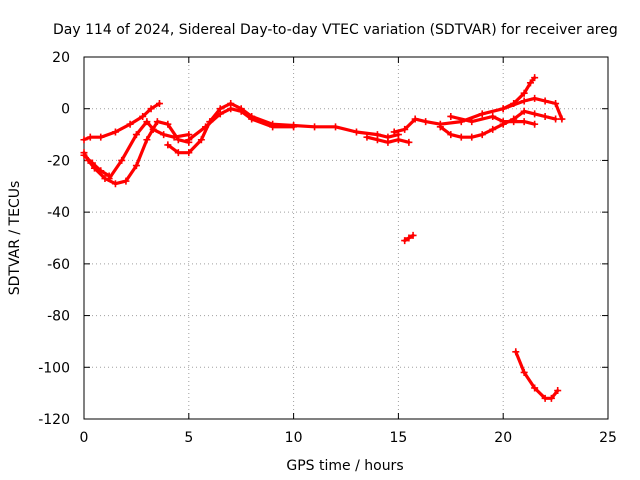 The height and width of the screenshot is (480, 640). What do you see at coordinates (344, 466) in the screenshot?
I see `x-axis-label: GPS time / hours` at bounding box center [344, 466].